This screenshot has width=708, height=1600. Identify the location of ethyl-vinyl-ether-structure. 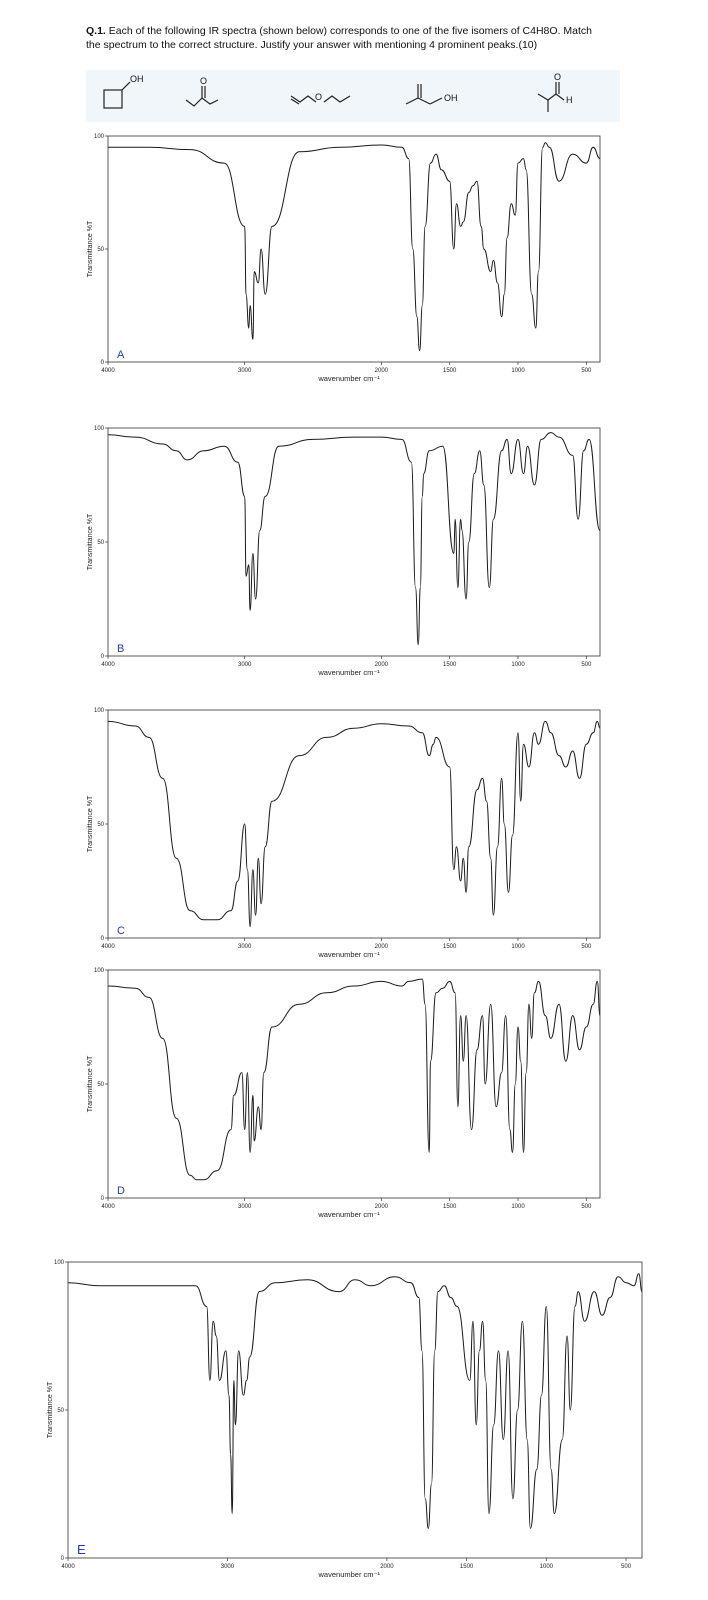
(320, 100).